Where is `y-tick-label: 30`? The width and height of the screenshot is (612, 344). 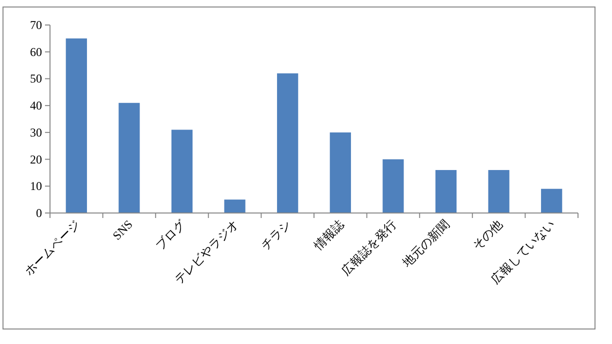 y-tick-label: 30 is located at coordinates (36, 132).